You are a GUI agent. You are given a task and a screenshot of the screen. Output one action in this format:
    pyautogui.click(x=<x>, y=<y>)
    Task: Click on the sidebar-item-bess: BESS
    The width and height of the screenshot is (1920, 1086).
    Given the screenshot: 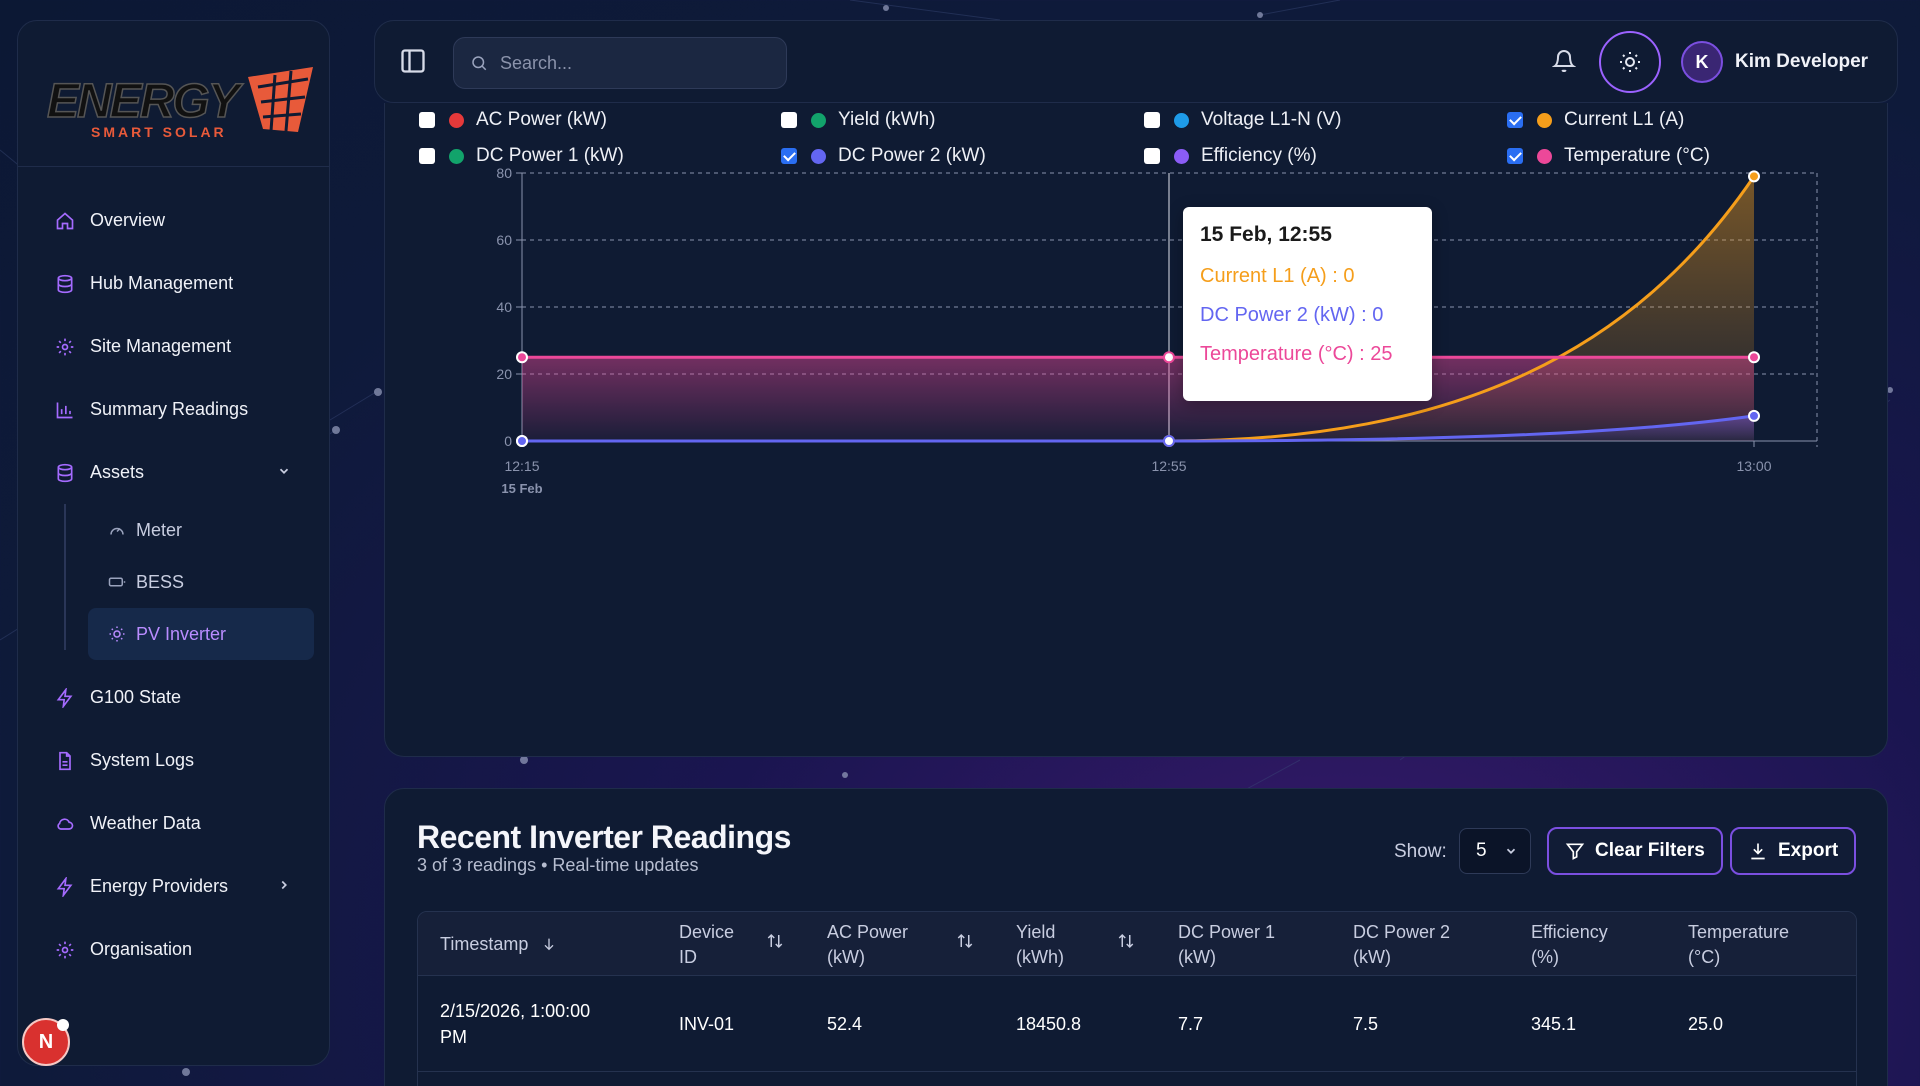 What is the action you would take?
    pyautogui.click(x=208, y=582)
    